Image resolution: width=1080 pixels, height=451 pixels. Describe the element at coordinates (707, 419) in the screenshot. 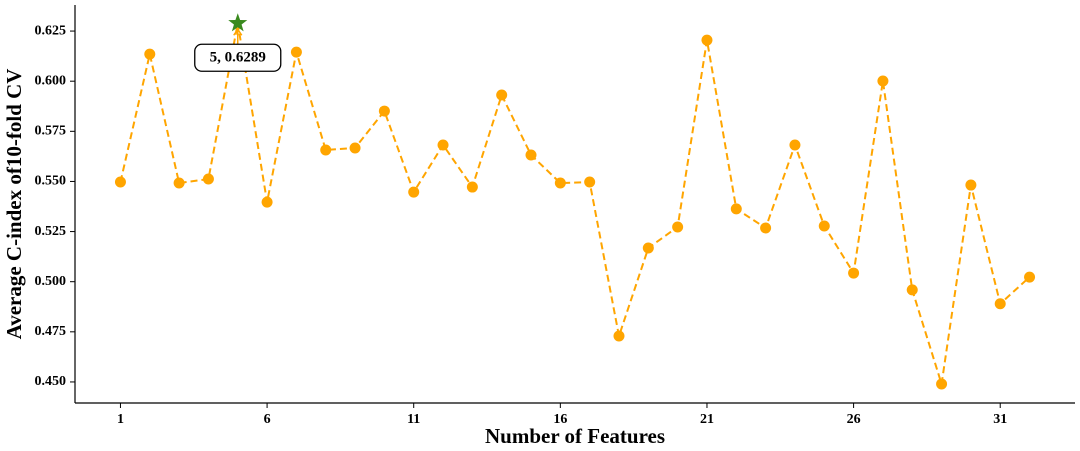

I see `x-tick-label: 21` at that location.